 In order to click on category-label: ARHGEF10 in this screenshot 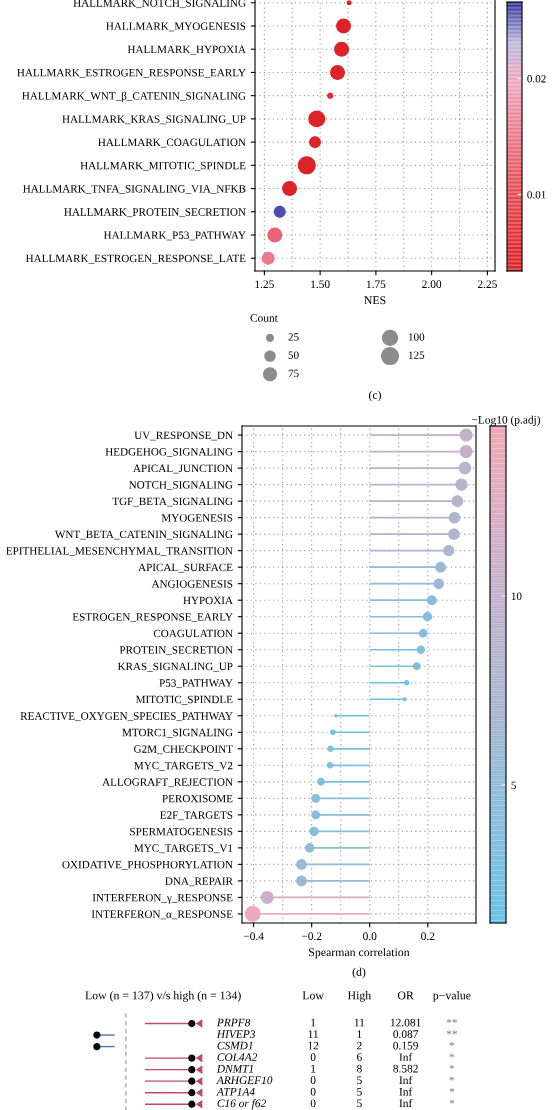, I will do `click(244, 1080)`.